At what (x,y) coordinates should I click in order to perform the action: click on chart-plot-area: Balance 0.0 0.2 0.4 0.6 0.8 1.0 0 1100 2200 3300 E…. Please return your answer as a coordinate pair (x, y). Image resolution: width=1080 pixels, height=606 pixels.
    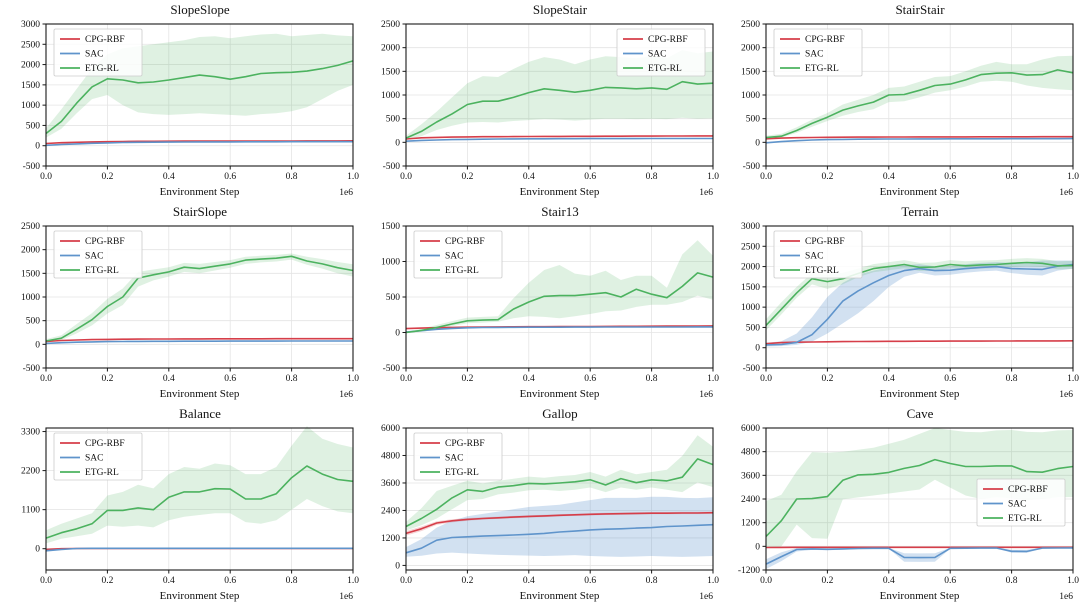
    Looking at the image, I should click on (190, 504).